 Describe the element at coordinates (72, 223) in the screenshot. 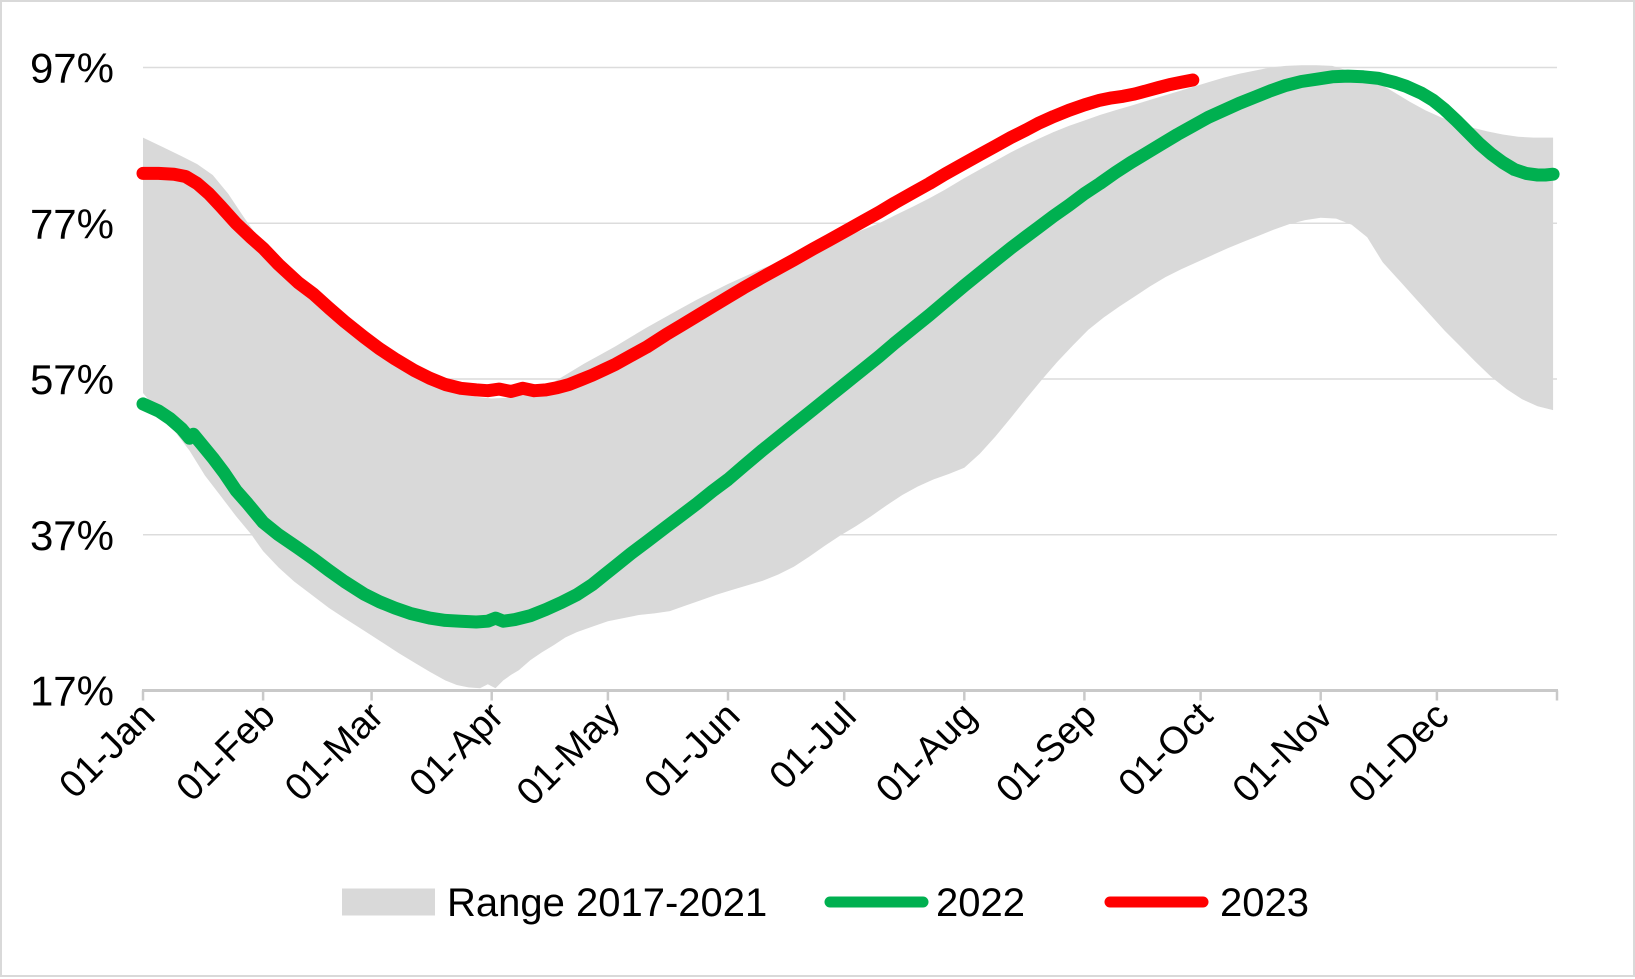

I see `y-tick-label-77: 77%` at that location.